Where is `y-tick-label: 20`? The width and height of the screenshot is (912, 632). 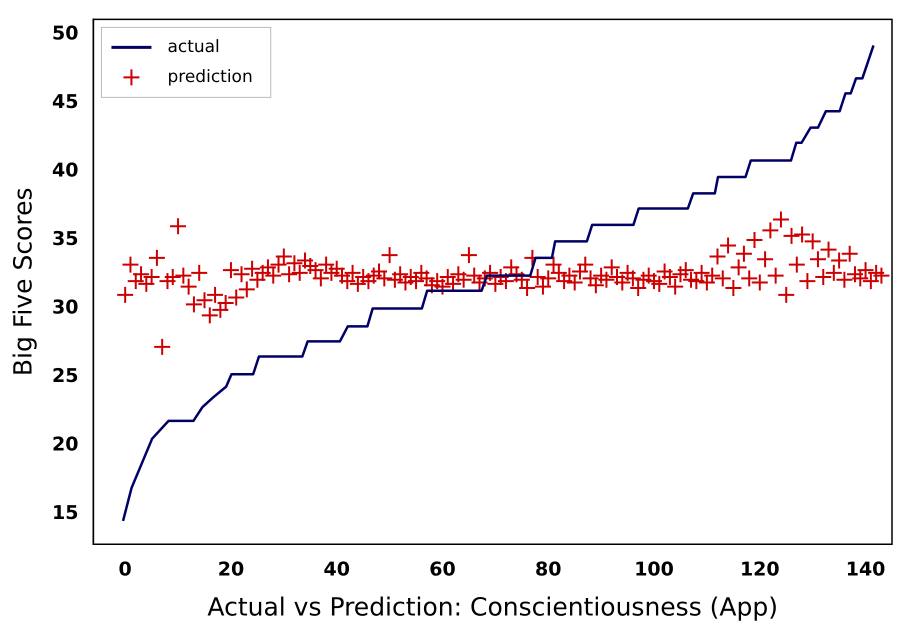 y-tick-label: 20 is located at coordinates (65, 444).